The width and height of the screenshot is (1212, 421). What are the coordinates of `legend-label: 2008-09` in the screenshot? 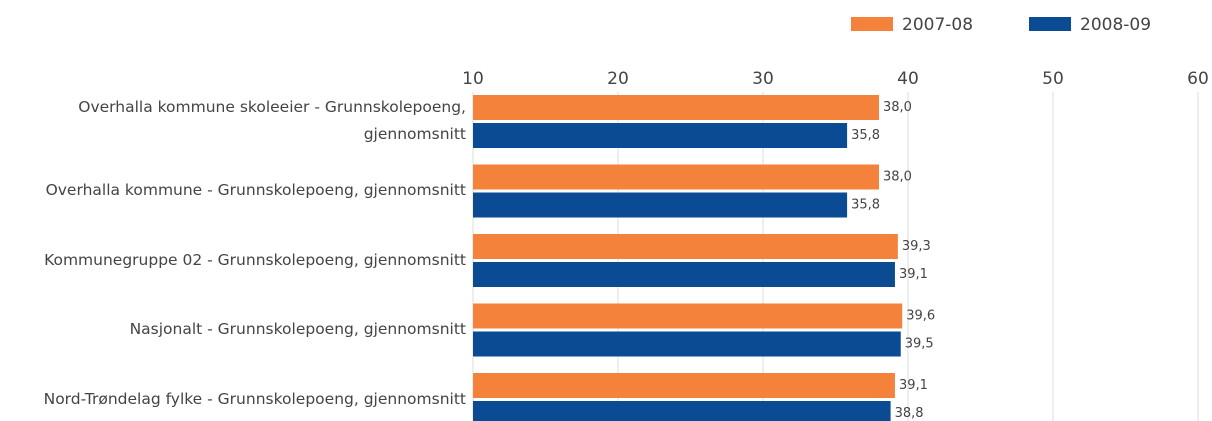 It's located at (1115, 25).